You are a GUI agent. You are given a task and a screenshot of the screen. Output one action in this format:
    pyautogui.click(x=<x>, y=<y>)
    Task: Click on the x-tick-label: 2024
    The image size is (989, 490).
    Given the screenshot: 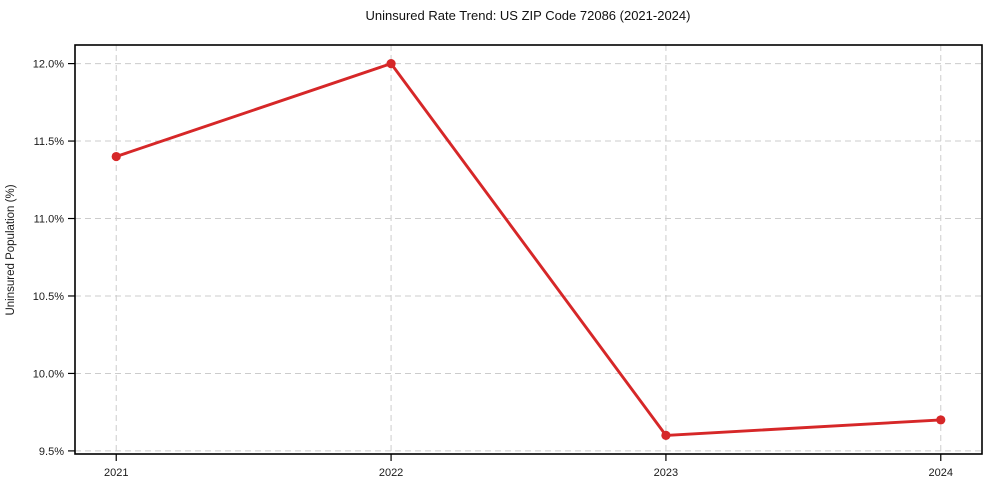 What is the action you would take?
    pyautogui.click(x=941, y=473)
    